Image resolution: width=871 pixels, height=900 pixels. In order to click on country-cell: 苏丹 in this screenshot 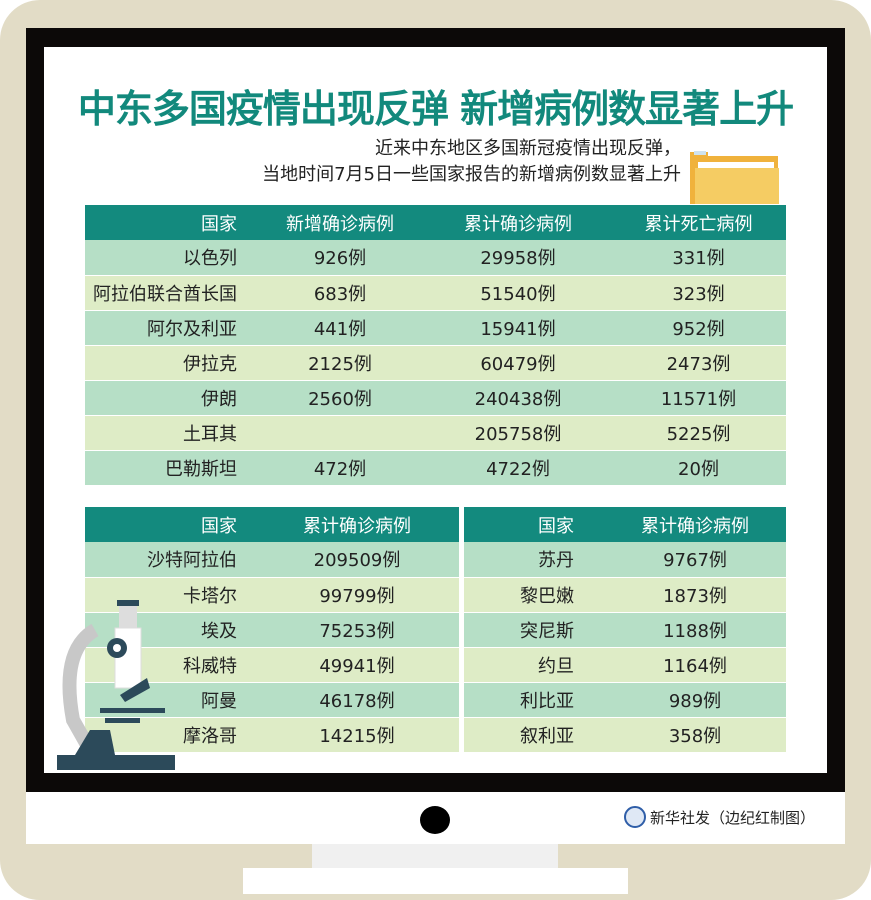, I will do `click(534, 560)`.